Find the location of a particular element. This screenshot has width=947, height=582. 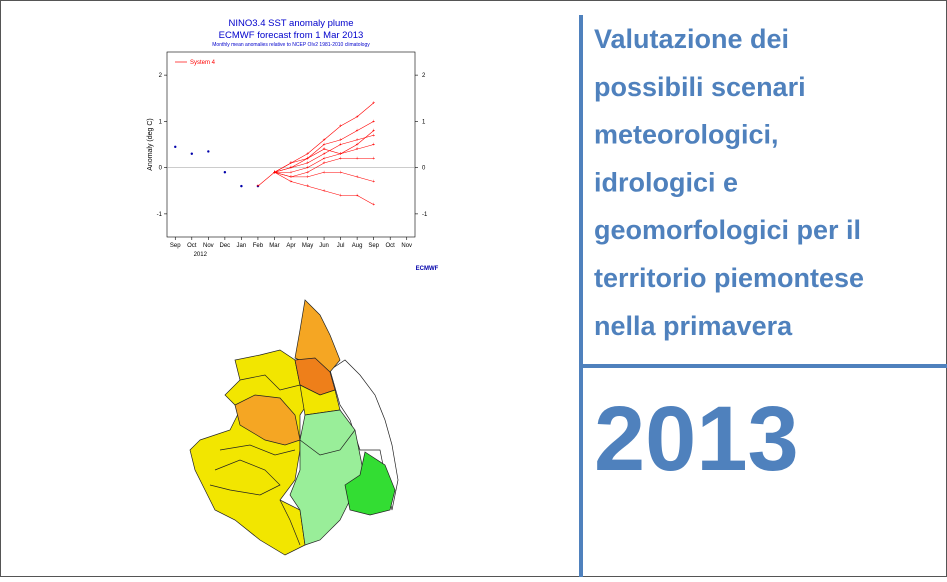

title-line: nella primavera is located at coordinates (693, 326).